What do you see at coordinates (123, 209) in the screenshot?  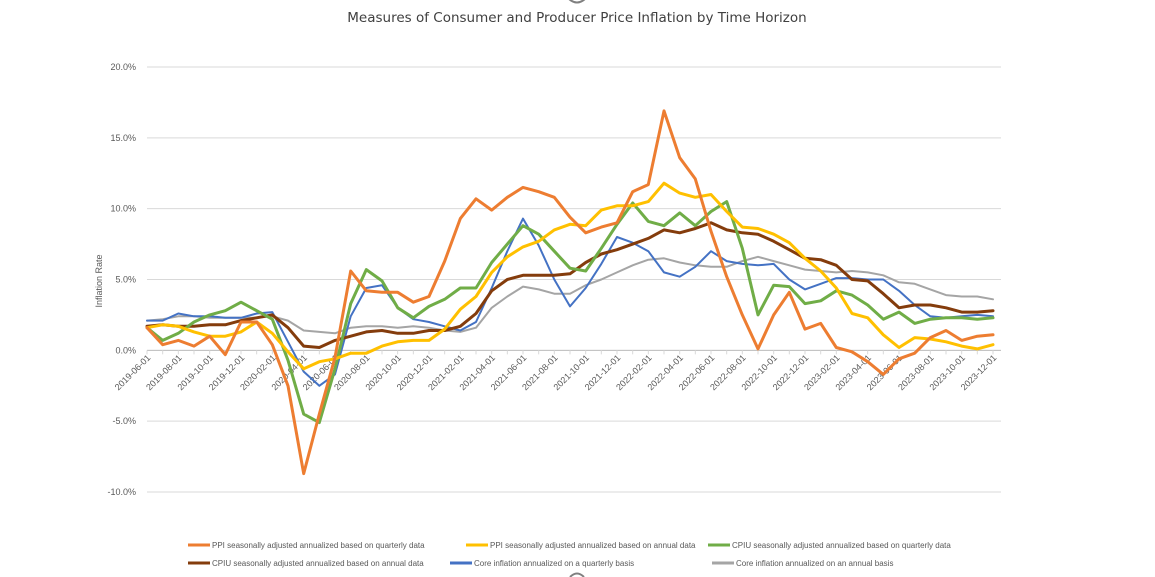 I see `y-tick-label: 10.0%` at bounding box center [123, 209].